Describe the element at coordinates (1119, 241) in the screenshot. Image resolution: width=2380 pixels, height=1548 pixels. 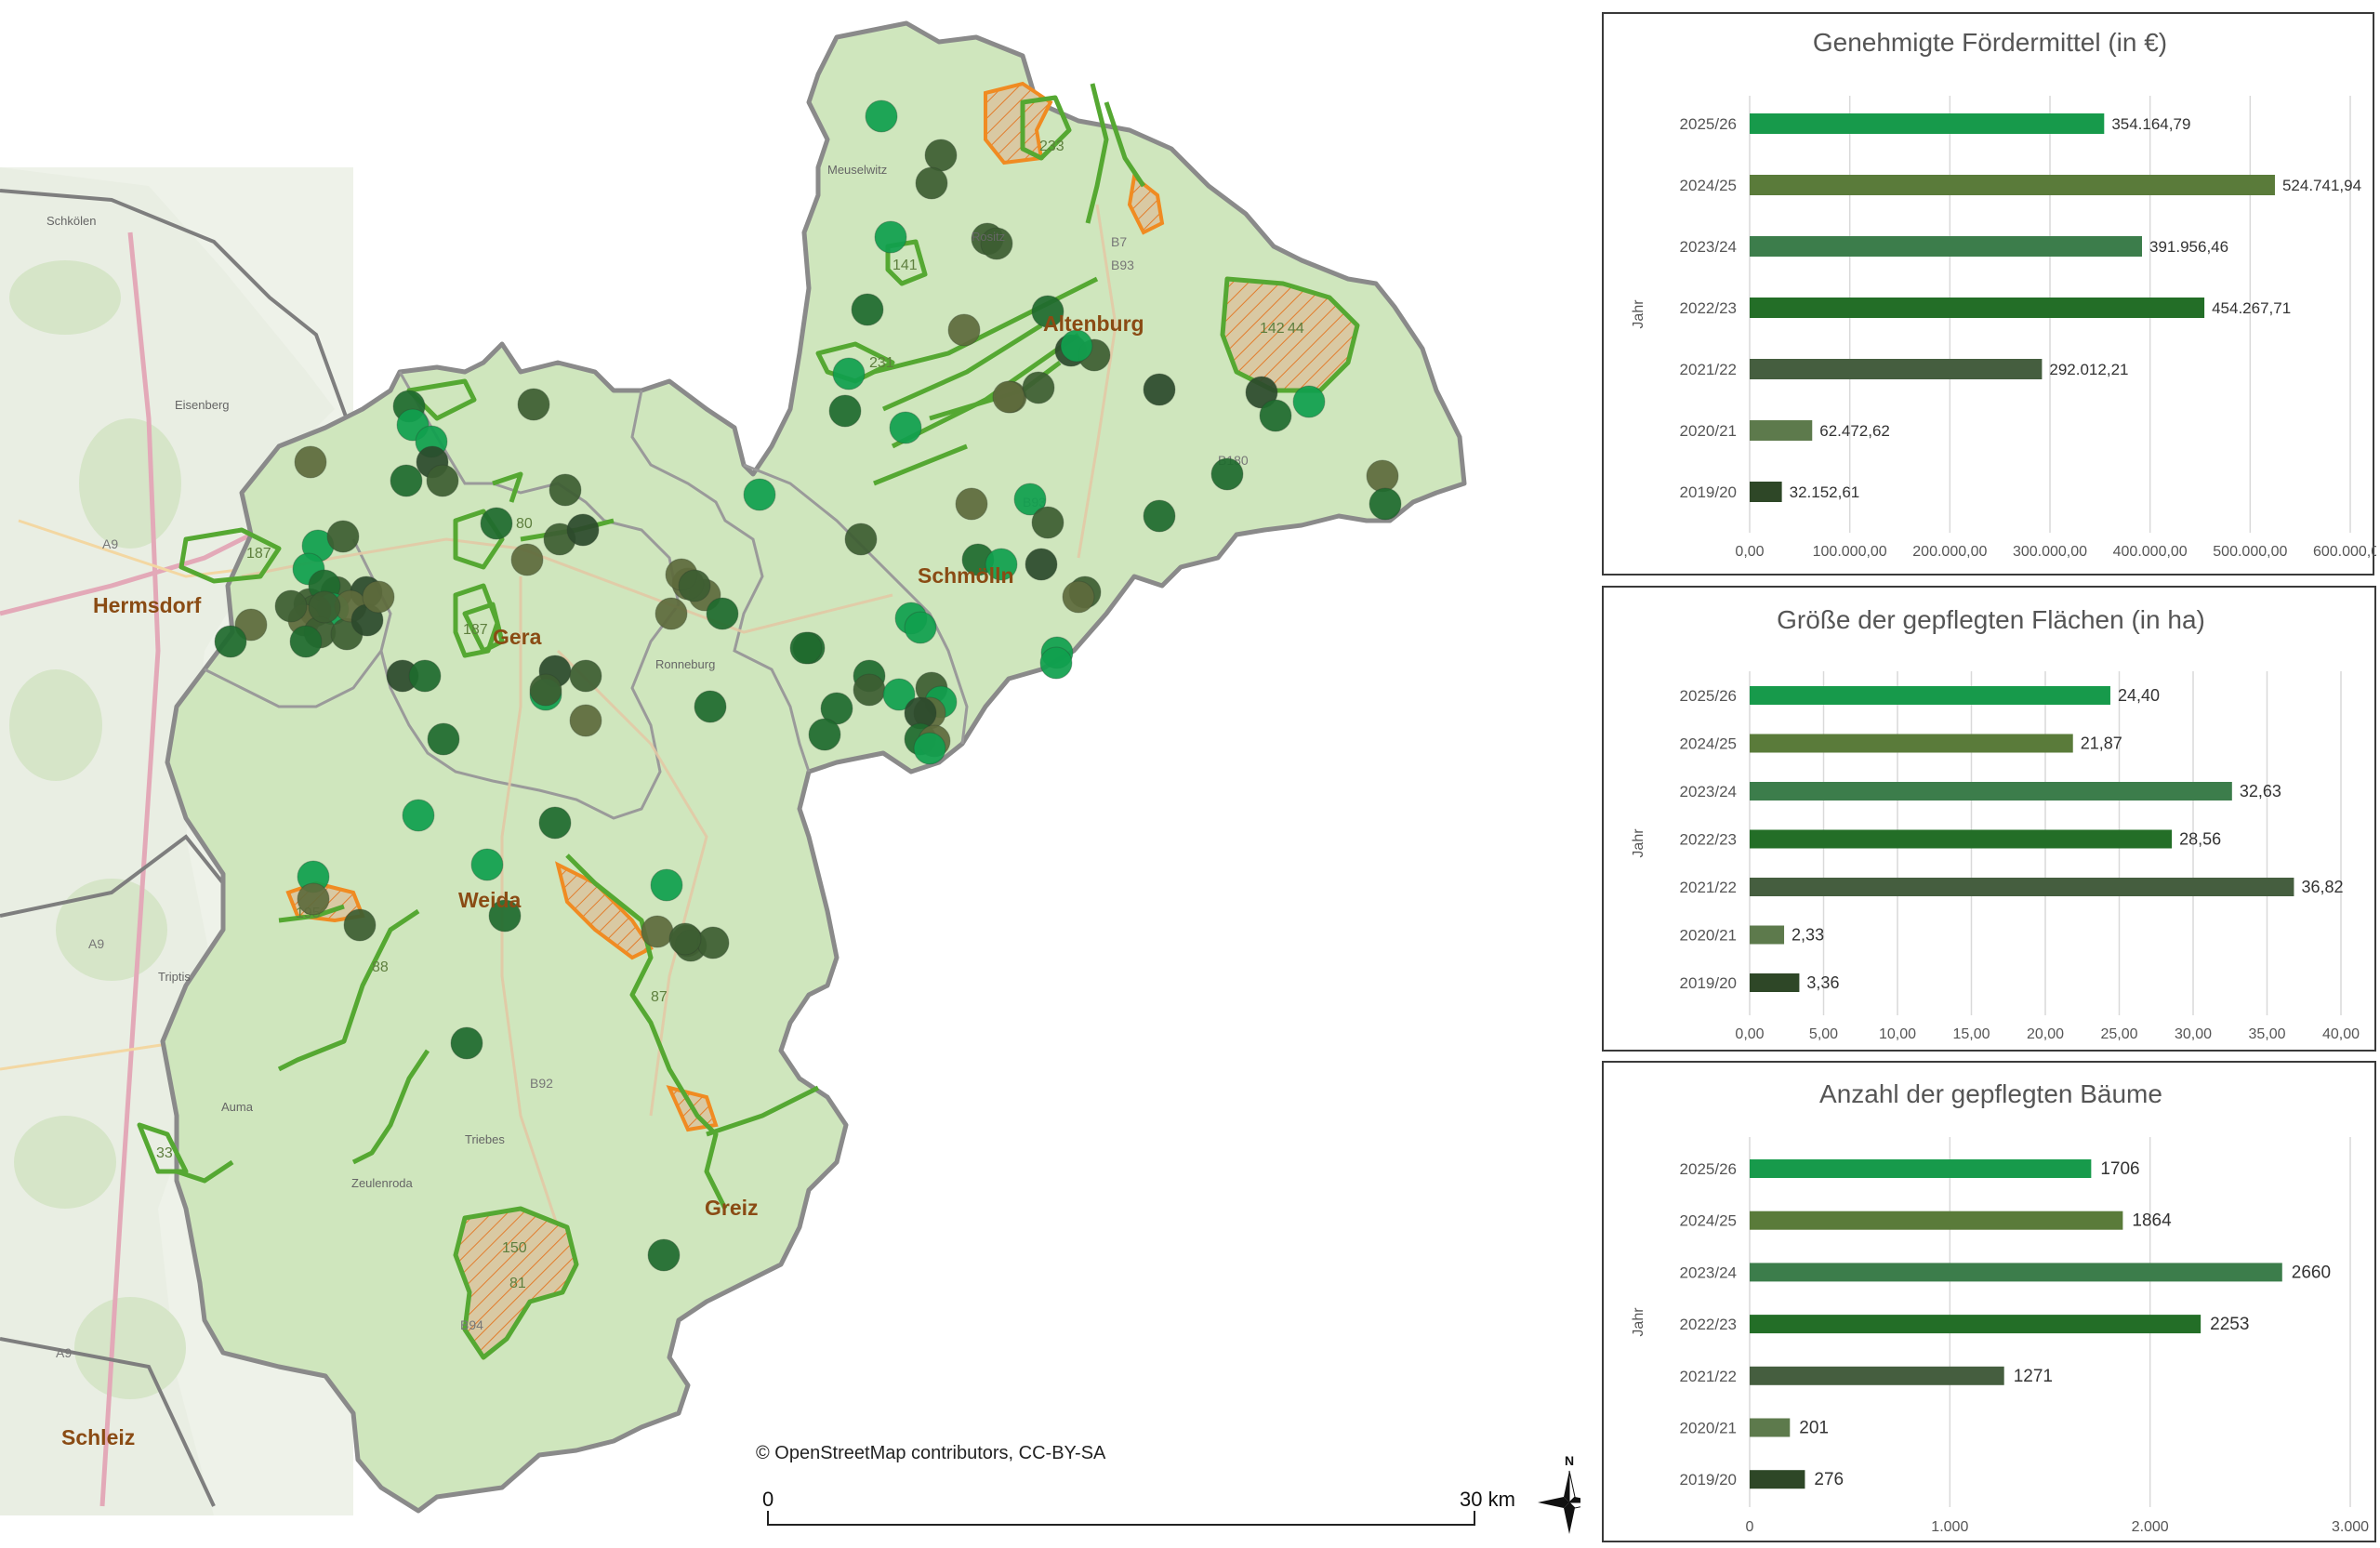
I see `road-label: B7` at that location.